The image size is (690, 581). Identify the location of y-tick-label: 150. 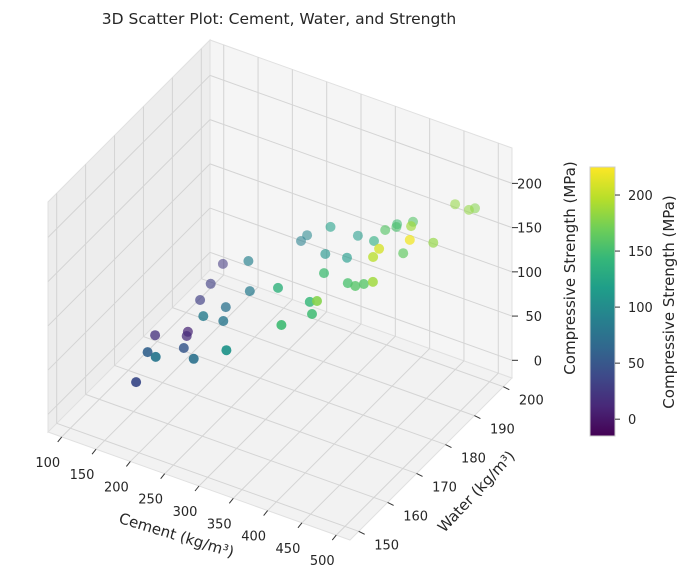
(386, 545).